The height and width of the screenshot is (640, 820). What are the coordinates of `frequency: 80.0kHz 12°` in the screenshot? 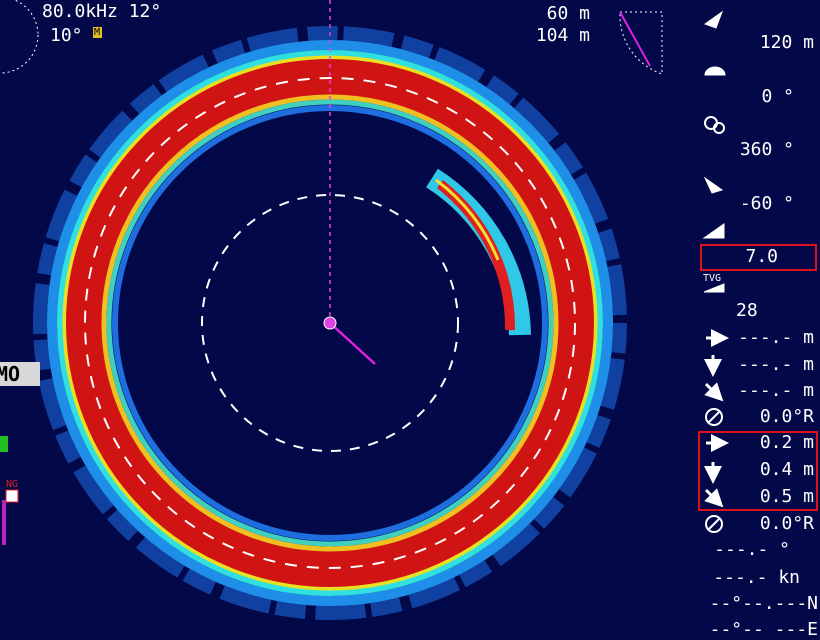 It's located at (102, 11).